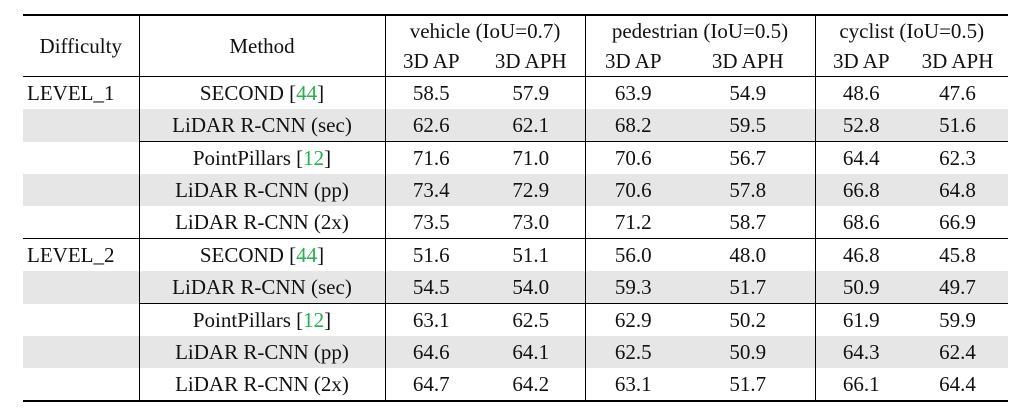 The width and height of the screenshot is (1024, 420). What do you see at coordinates (957, 221) in the screenshot?
I see `value-cell: 66.9` at bounding box center [957, 221].